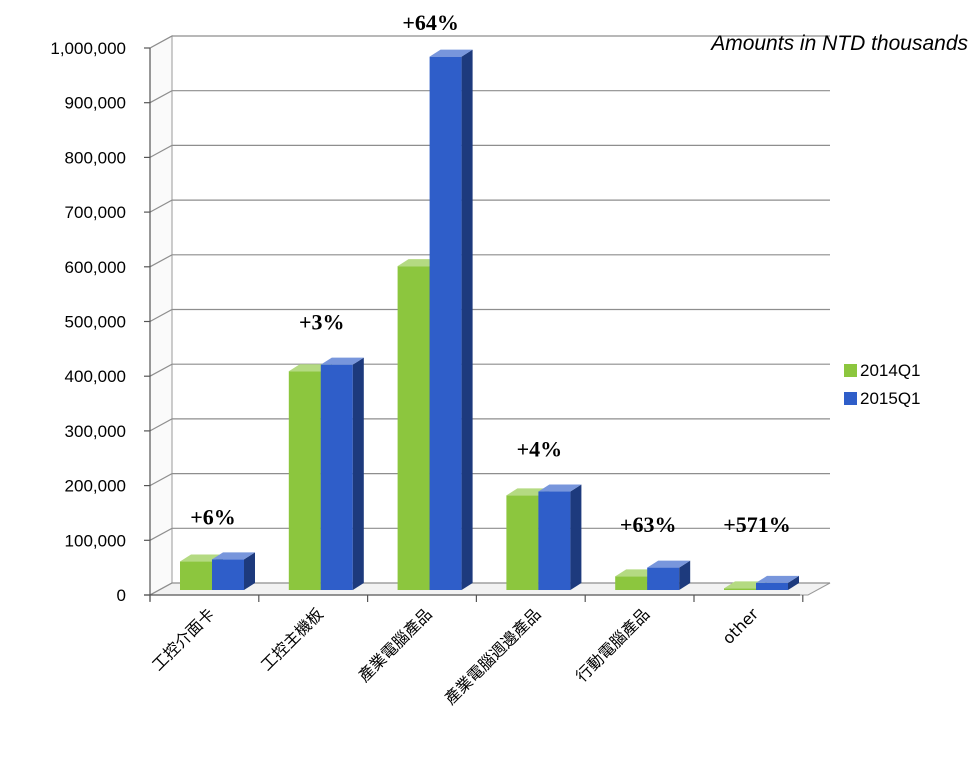 The width and height of the screenshot is (976, 763). What do you see at coordinates (88, 48) in the screenshot?
I see `y-tick-label: 1,000,000` at bounding box center [88, 48].